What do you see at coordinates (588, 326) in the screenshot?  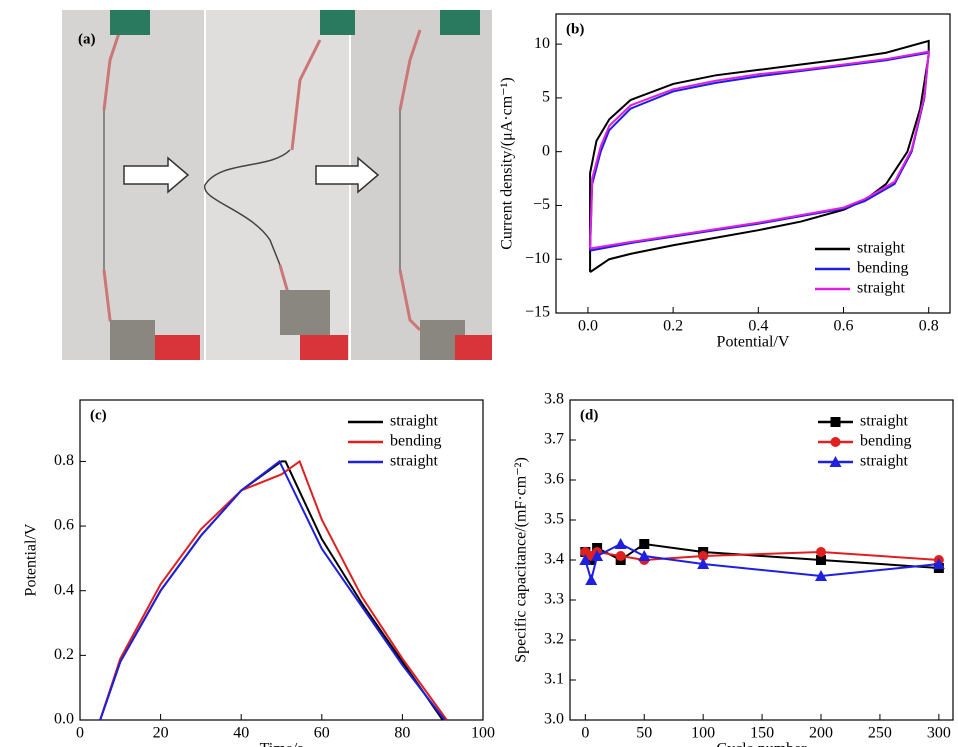 I see `x-tick-label: 0.0` at bounding box center [588, 326].